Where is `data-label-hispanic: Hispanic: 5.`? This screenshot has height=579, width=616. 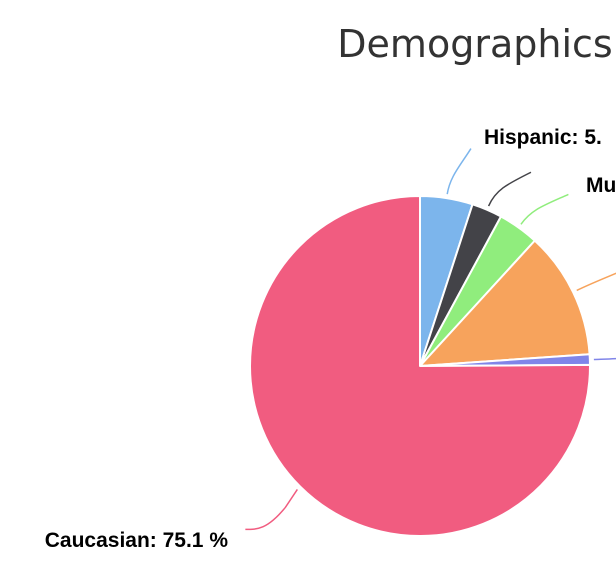
data-label-hispanic: Hispanic: 5. is located at coordinates (543, 137).